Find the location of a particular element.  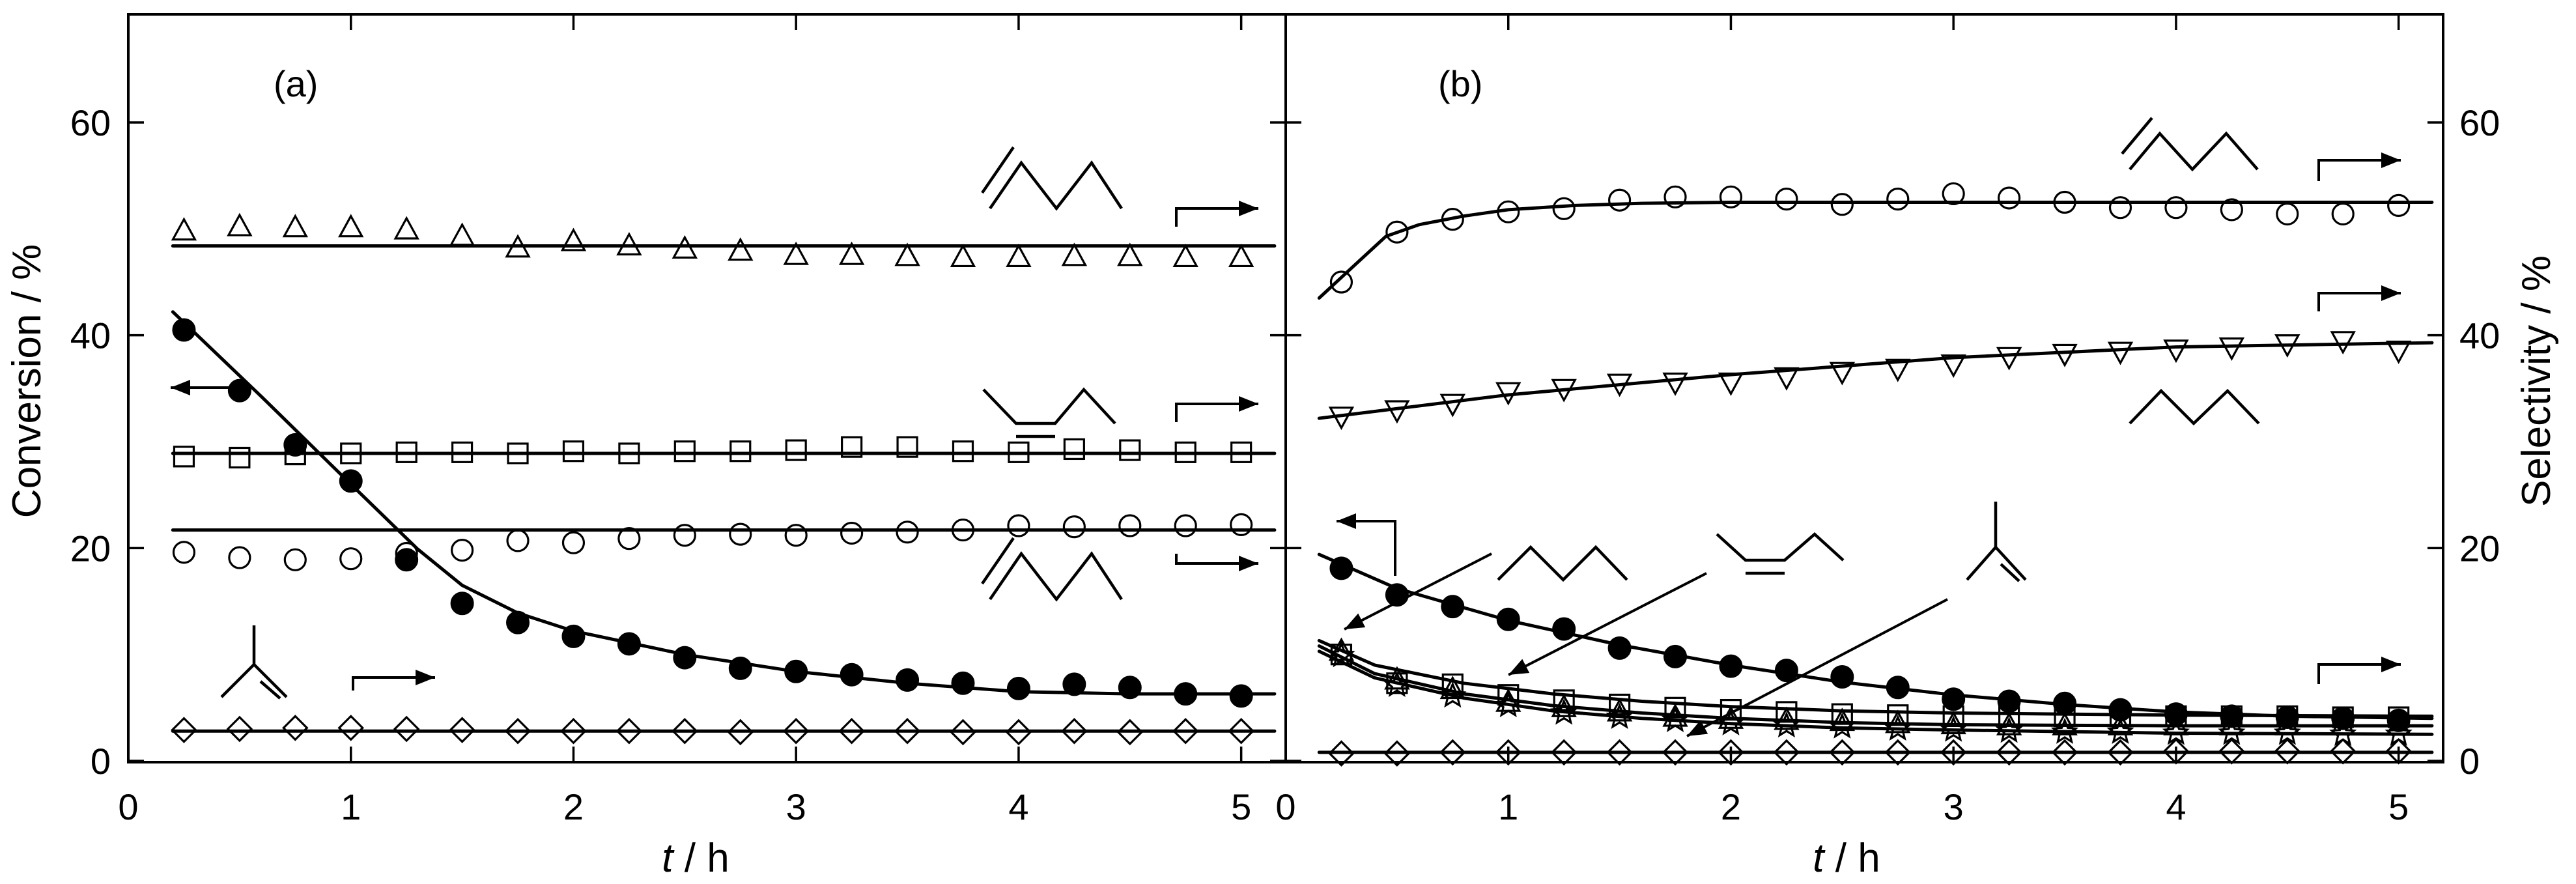

y-tick-label-left: 60 is located at coordinates (90, 122).